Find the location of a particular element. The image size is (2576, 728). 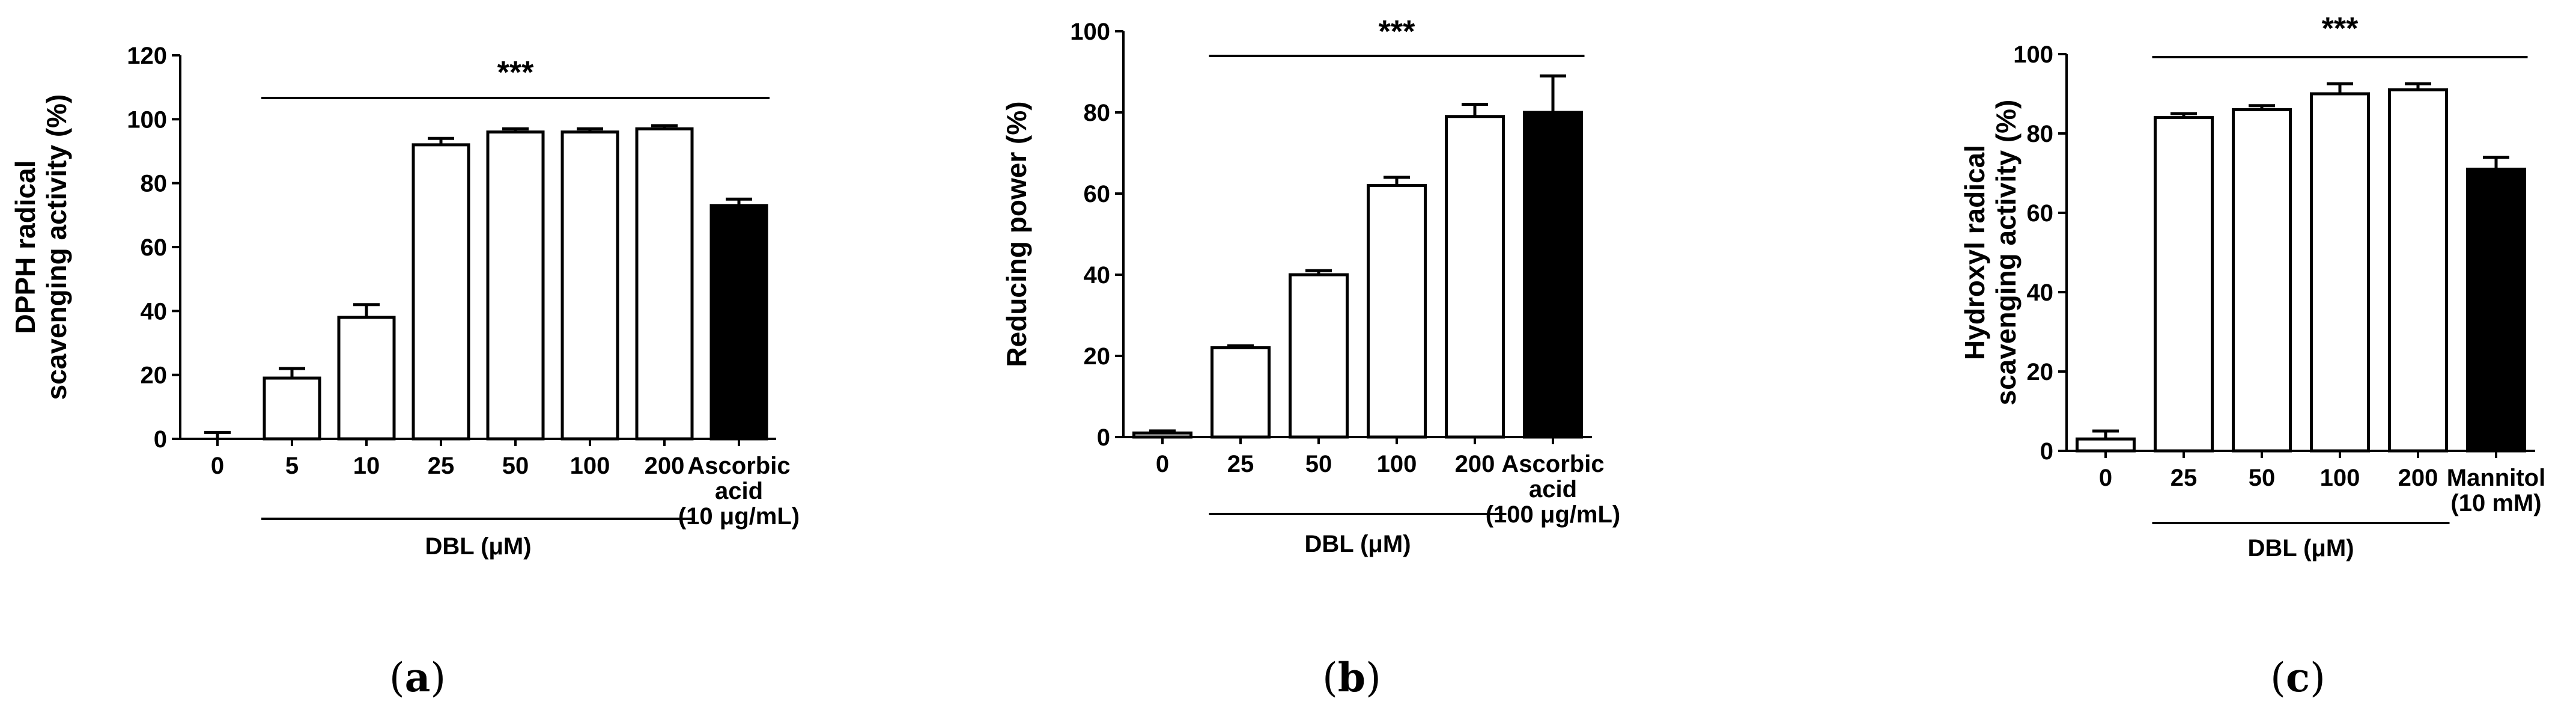

x-tick-label: (10 mM) is located at coordinates (2495, 503).